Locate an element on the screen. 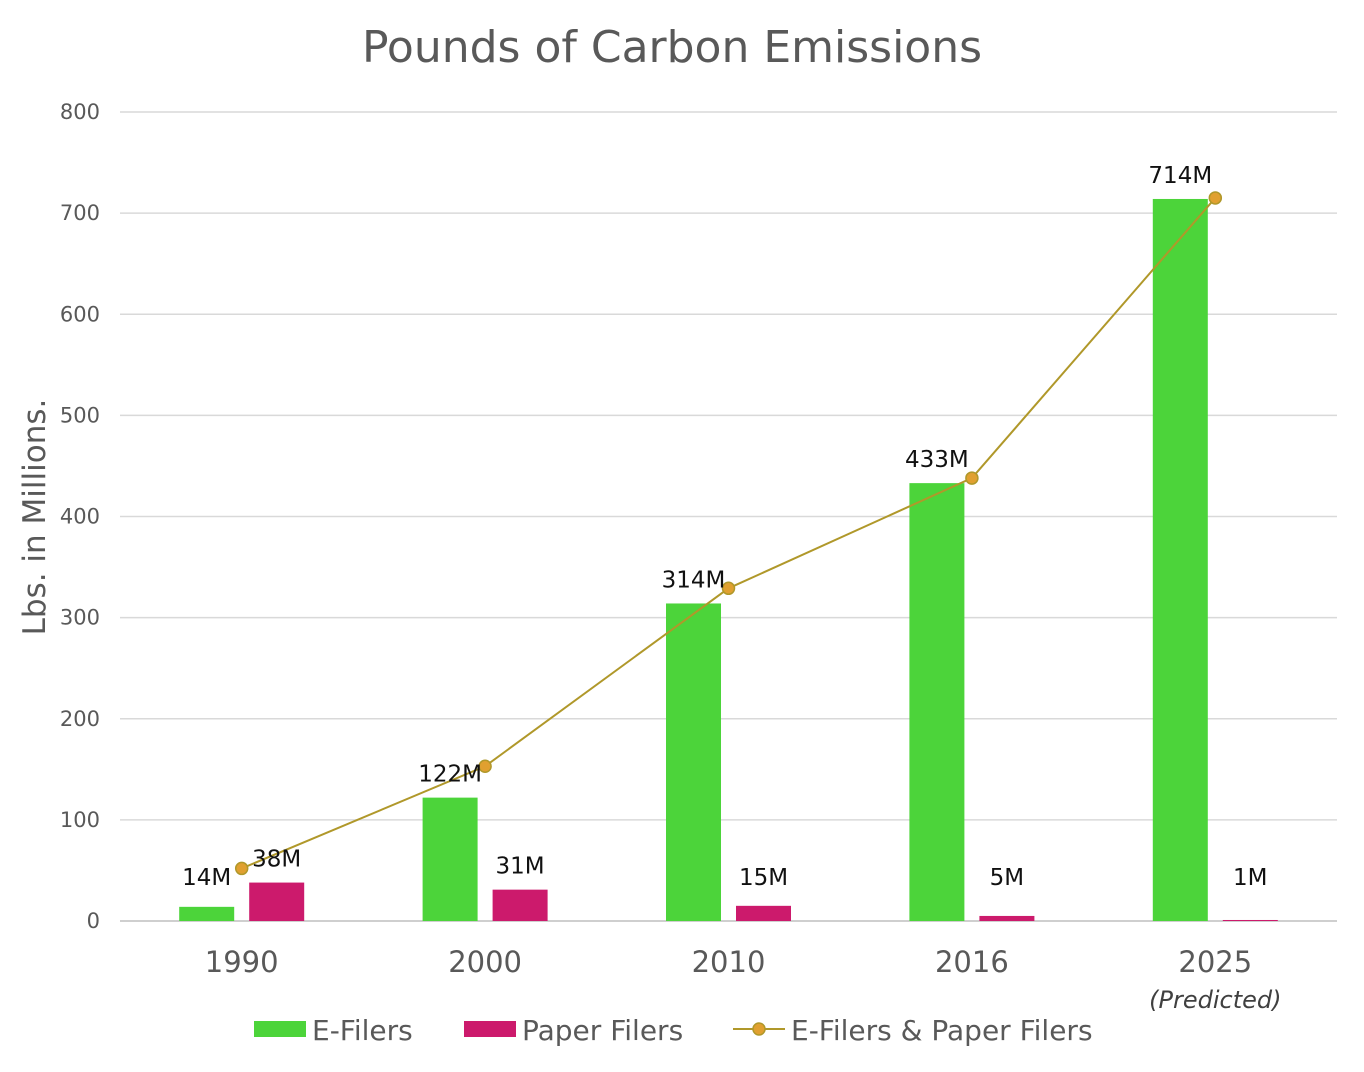 Image resolution: width=1364 pixels, height=1072 pixels. data-label: 15M is located at coordinates (763, 878).